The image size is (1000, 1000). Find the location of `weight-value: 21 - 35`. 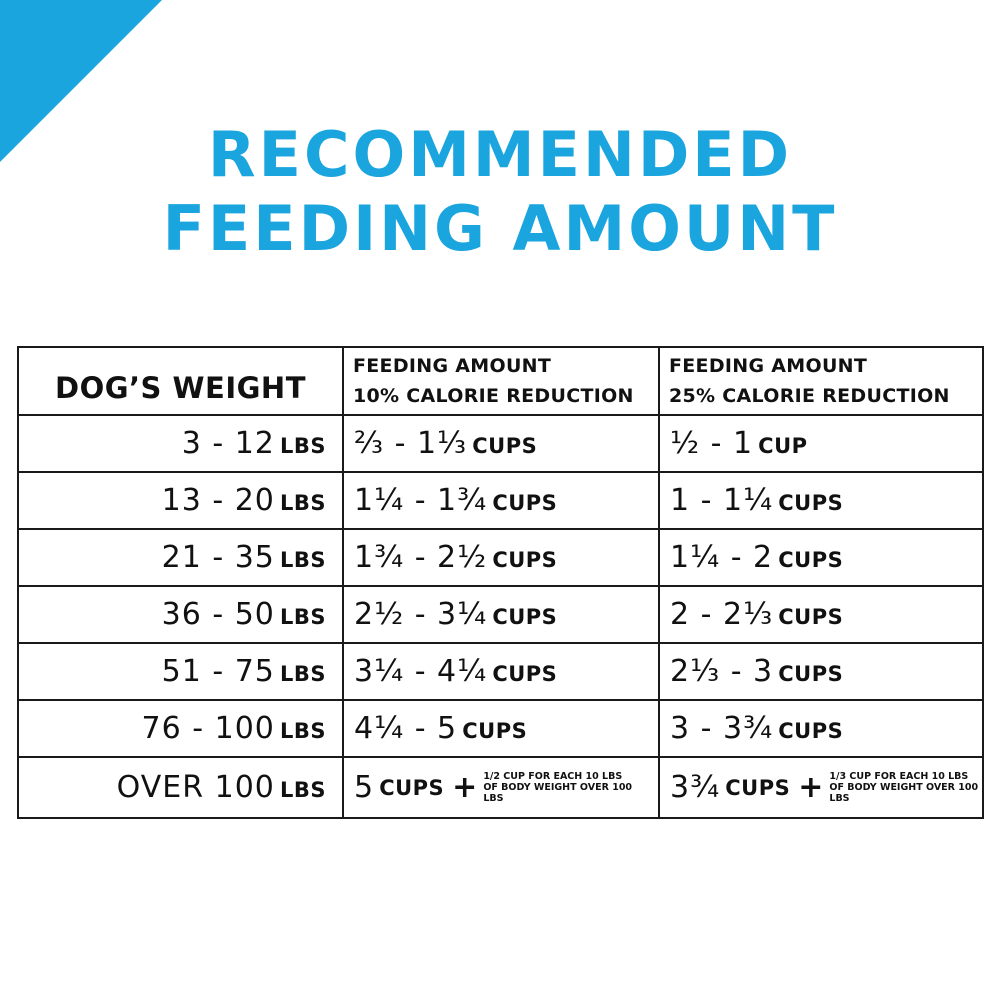

weight-value: 21 - 35 is located at coordinates (218, 557).